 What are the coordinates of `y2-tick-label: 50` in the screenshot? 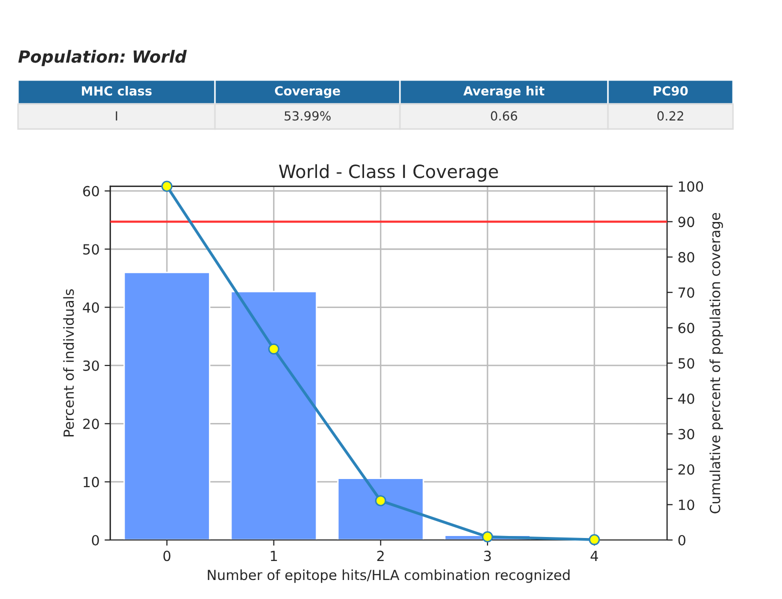 It's located at (686, 363).